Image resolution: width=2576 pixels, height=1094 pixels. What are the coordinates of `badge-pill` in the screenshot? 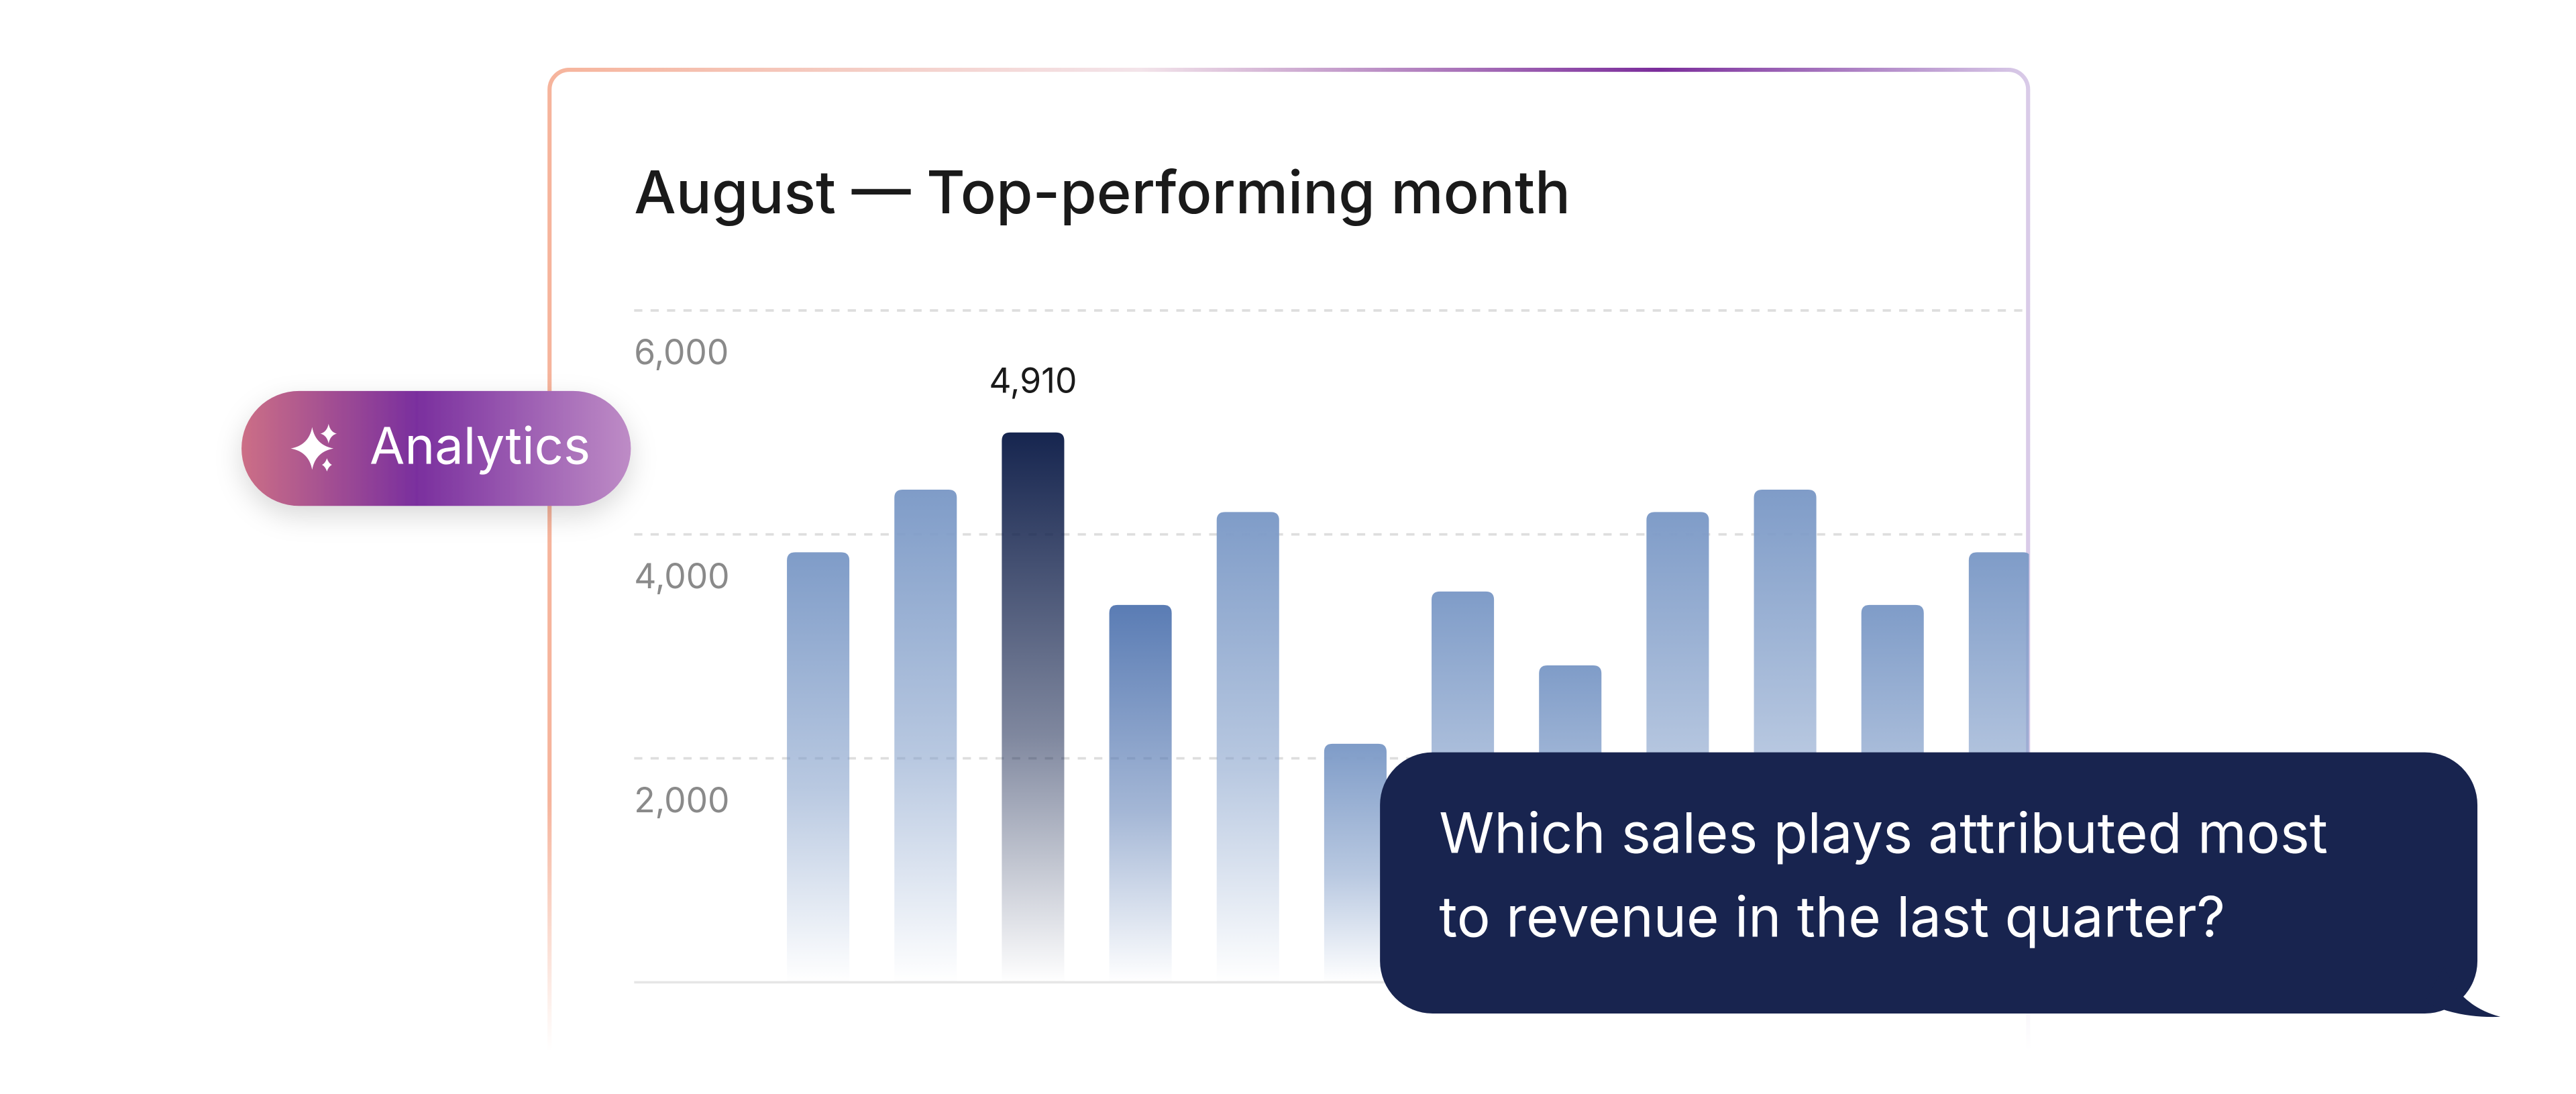 It's located at (436, 448).